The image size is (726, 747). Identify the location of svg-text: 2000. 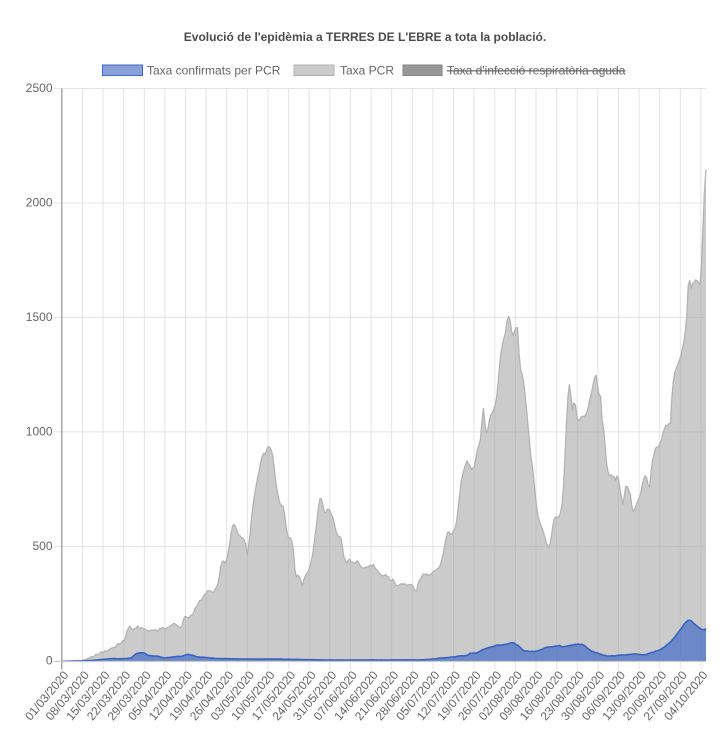
(39, 203).